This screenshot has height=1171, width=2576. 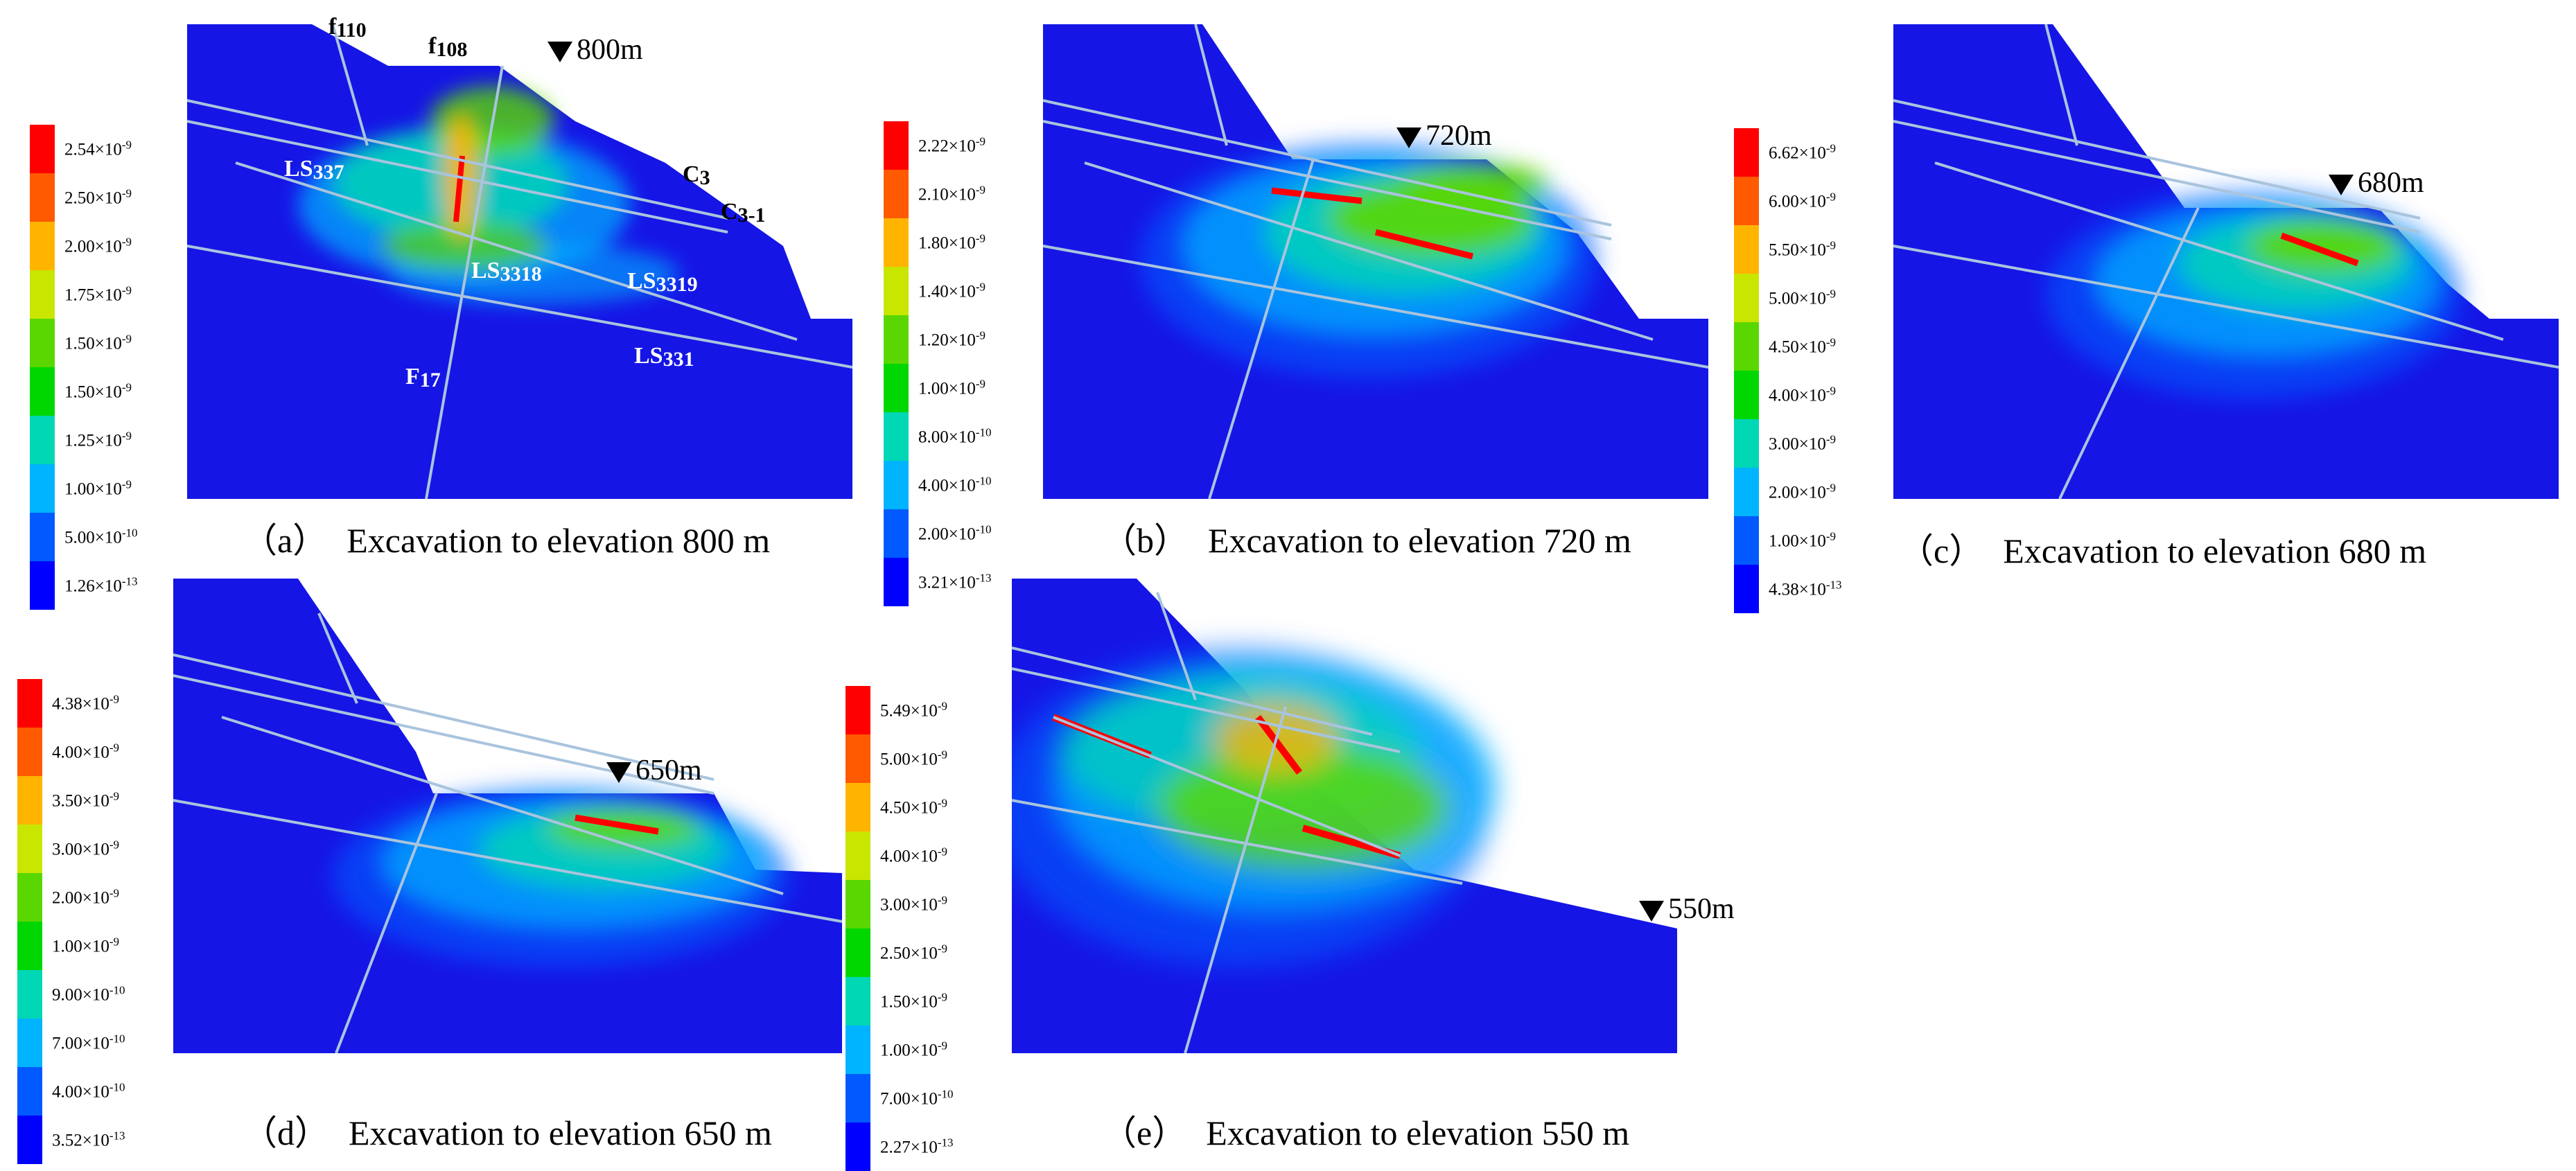 I want to click on elevation-label: 800m, so click(x=610, y=50).